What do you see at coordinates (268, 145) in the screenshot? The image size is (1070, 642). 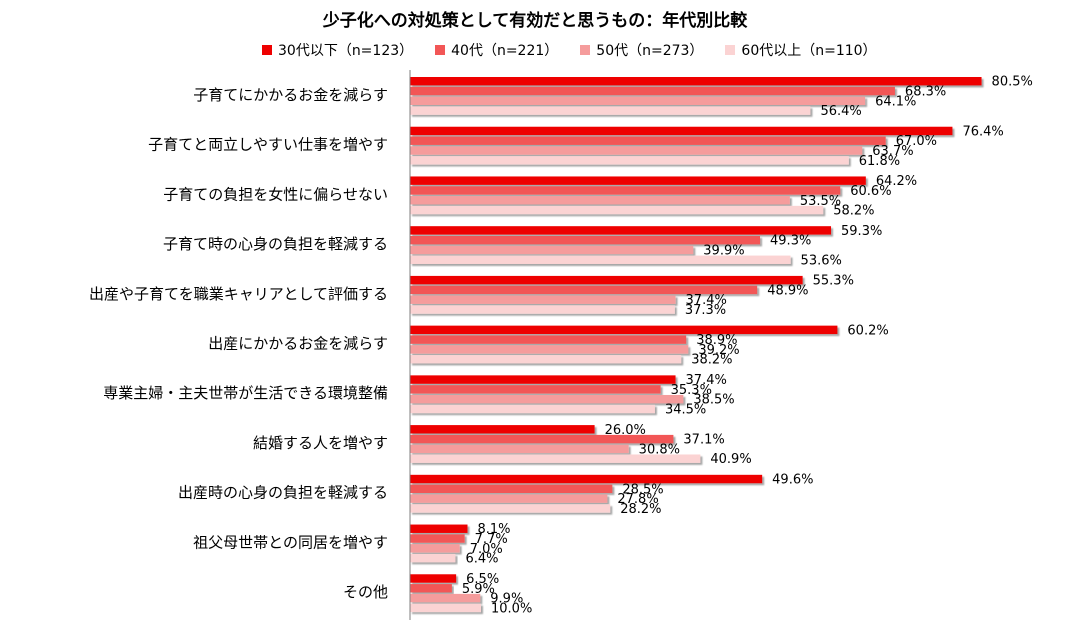 I see `category-label: 子育てと両立しやすい仕事を増やす` at bounding box center [268, 145].